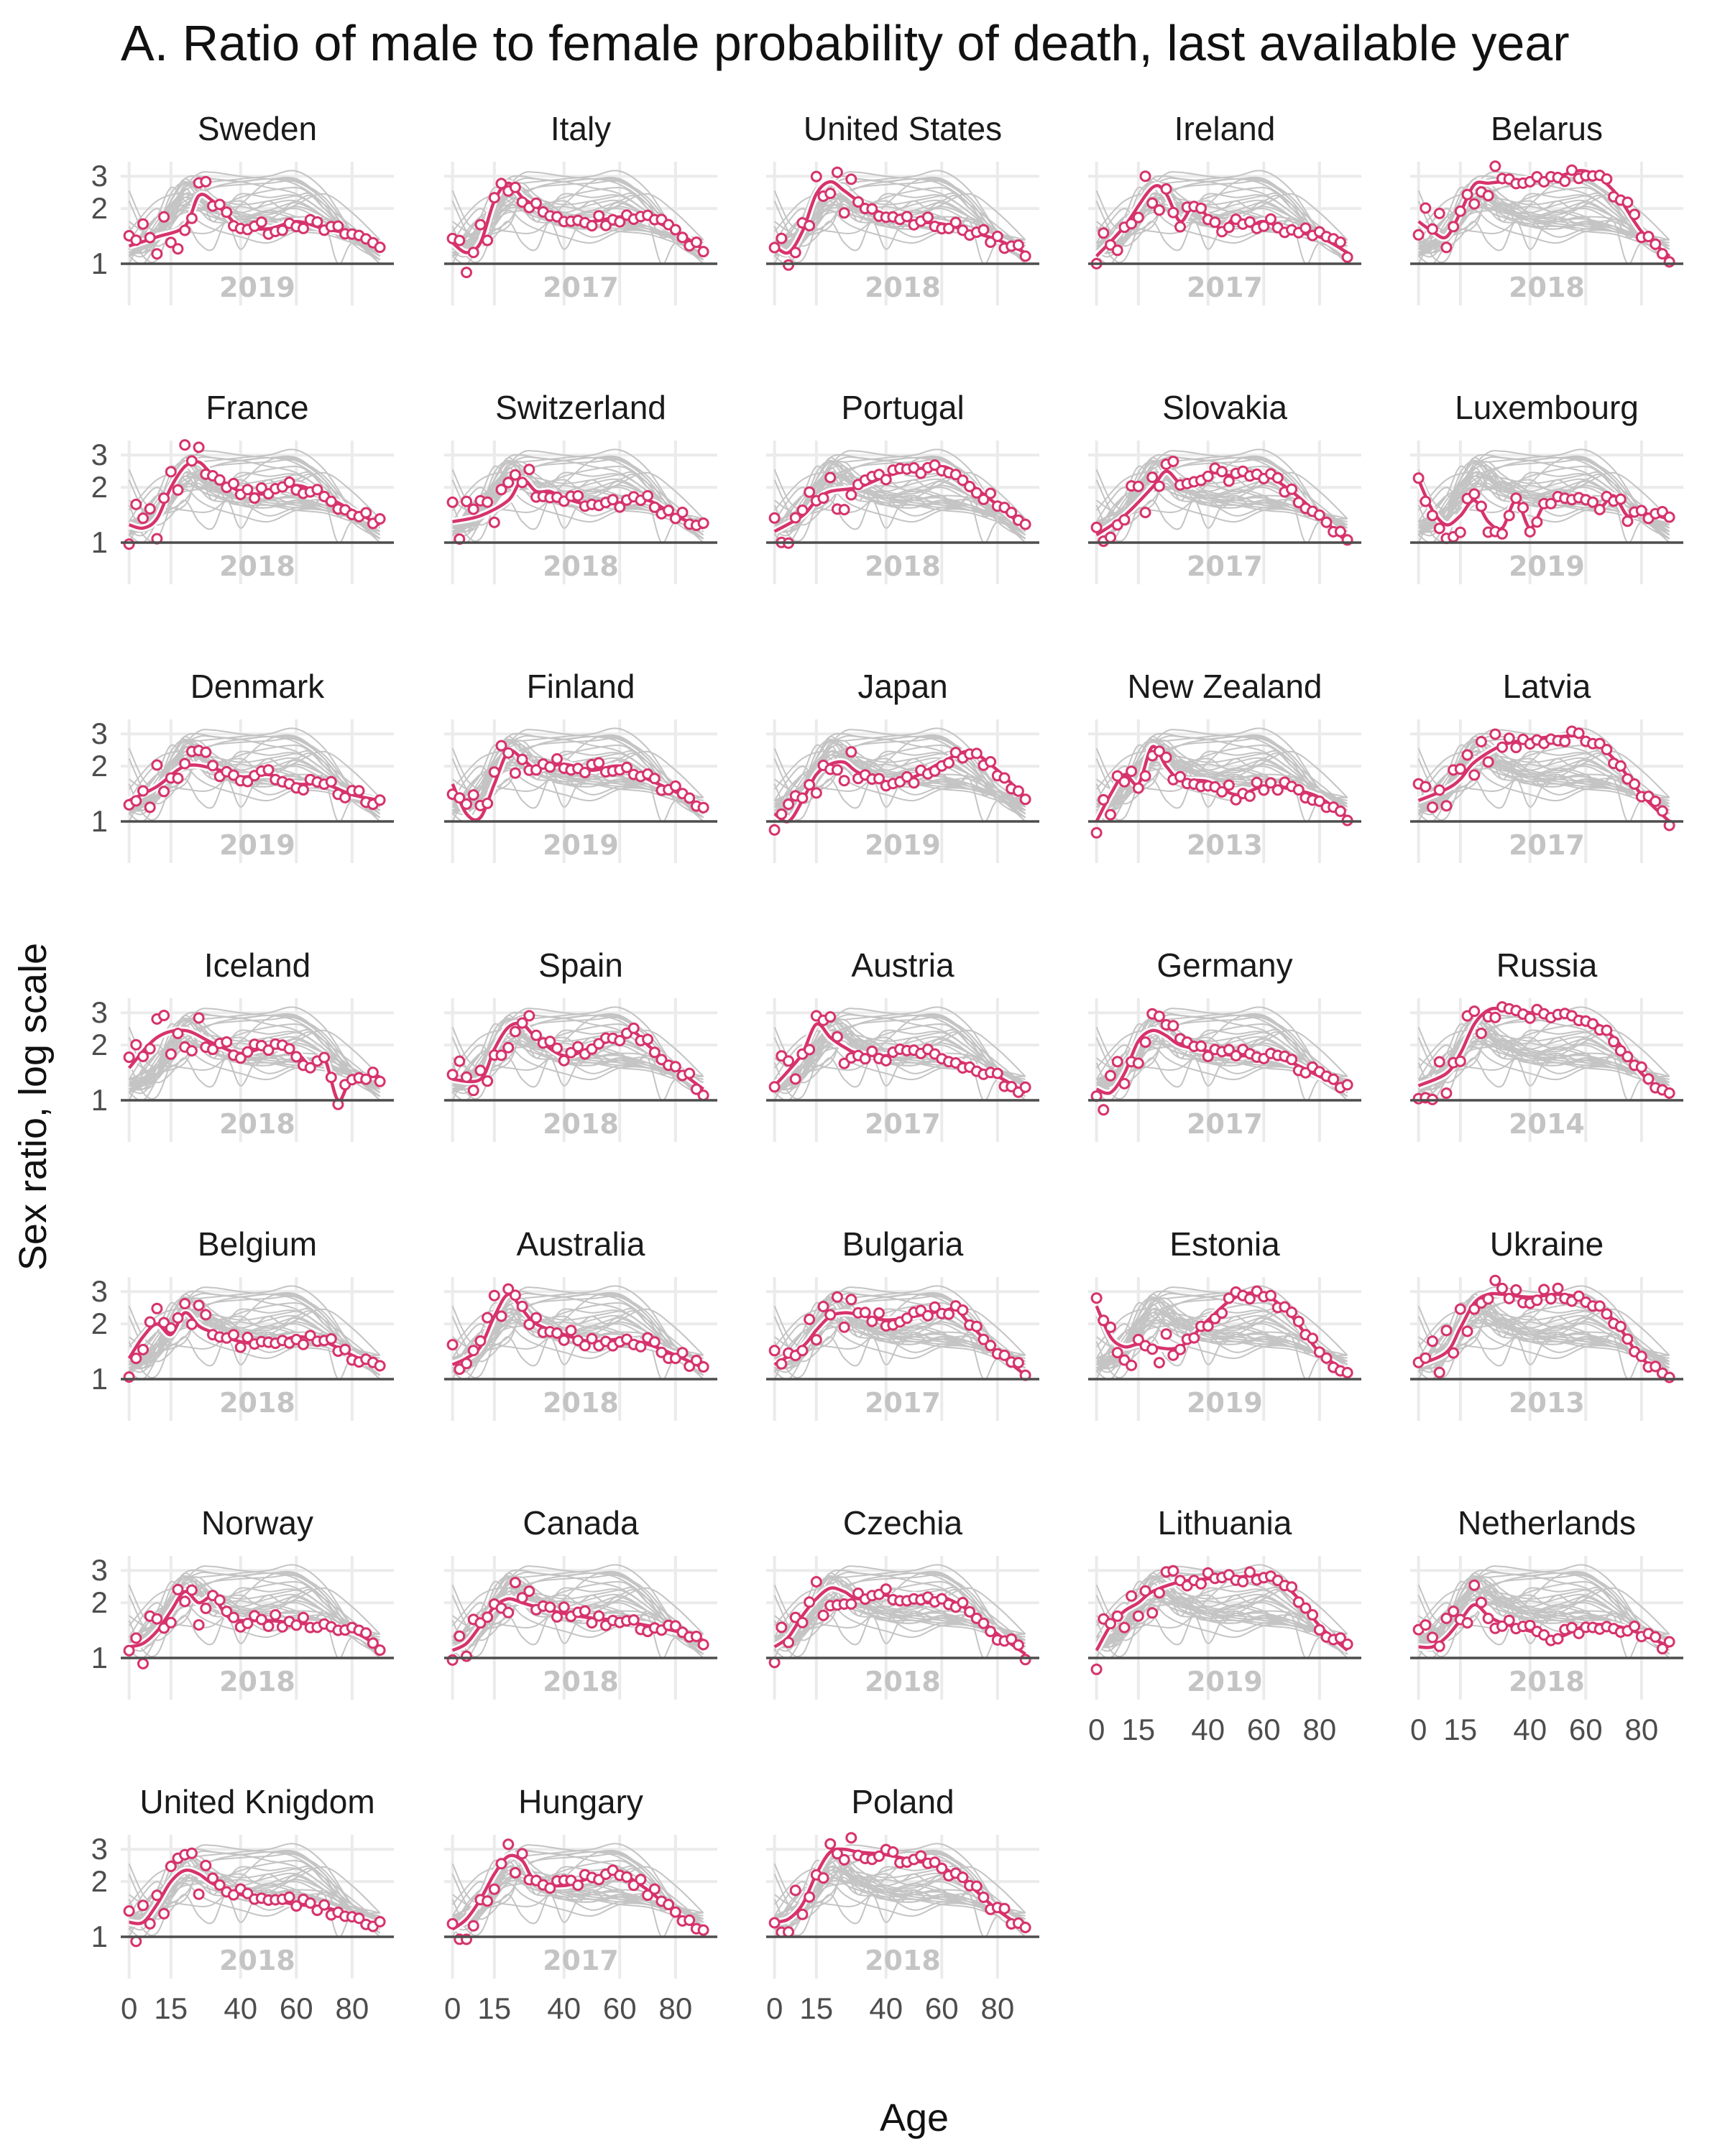 This screenshot has height=2156, width=1725. I want to click on facet-belarus: Belarus 2018, so click(1546, 208).